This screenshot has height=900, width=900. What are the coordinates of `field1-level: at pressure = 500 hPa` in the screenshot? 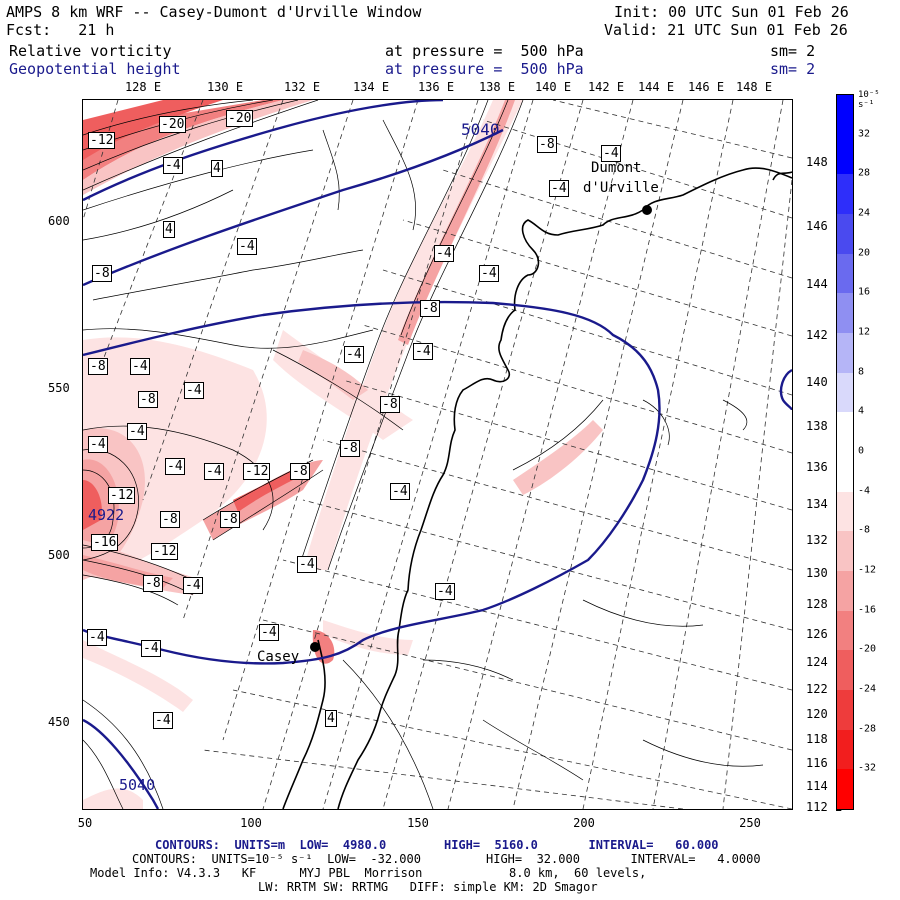 It's located at (484, 51).